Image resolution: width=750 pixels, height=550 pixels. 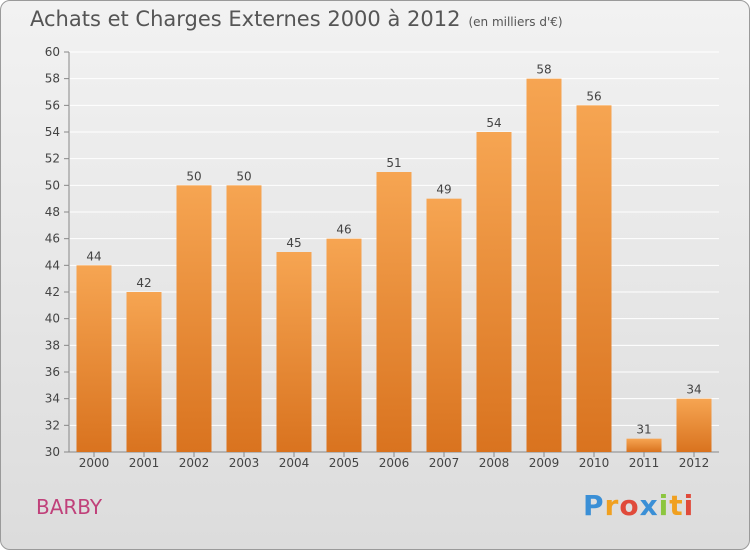 What do you see at coordinates (52, 185) in the screenshot?
I see `y-tick-label: 50` at bounding box center [52, 185].